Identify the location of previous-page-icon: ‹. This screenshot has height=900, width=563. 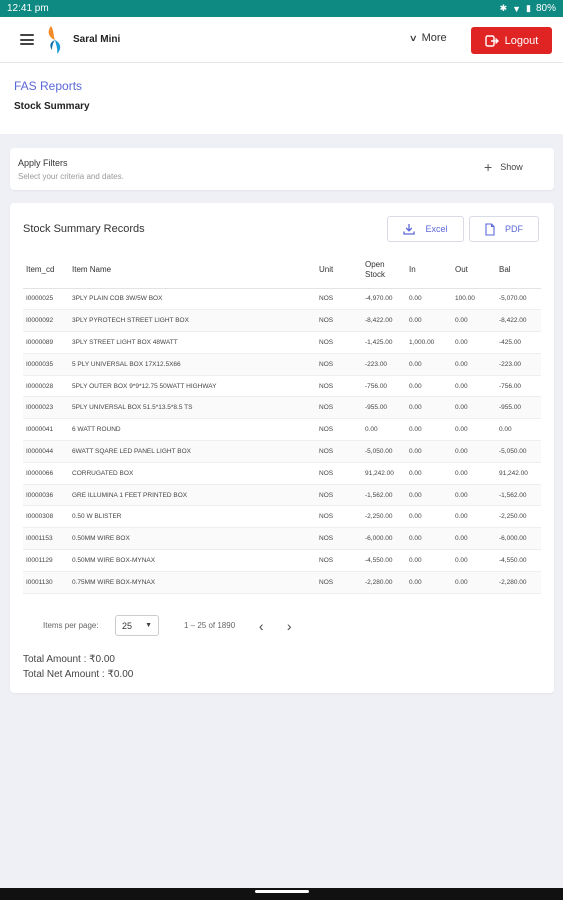
(261, 625).